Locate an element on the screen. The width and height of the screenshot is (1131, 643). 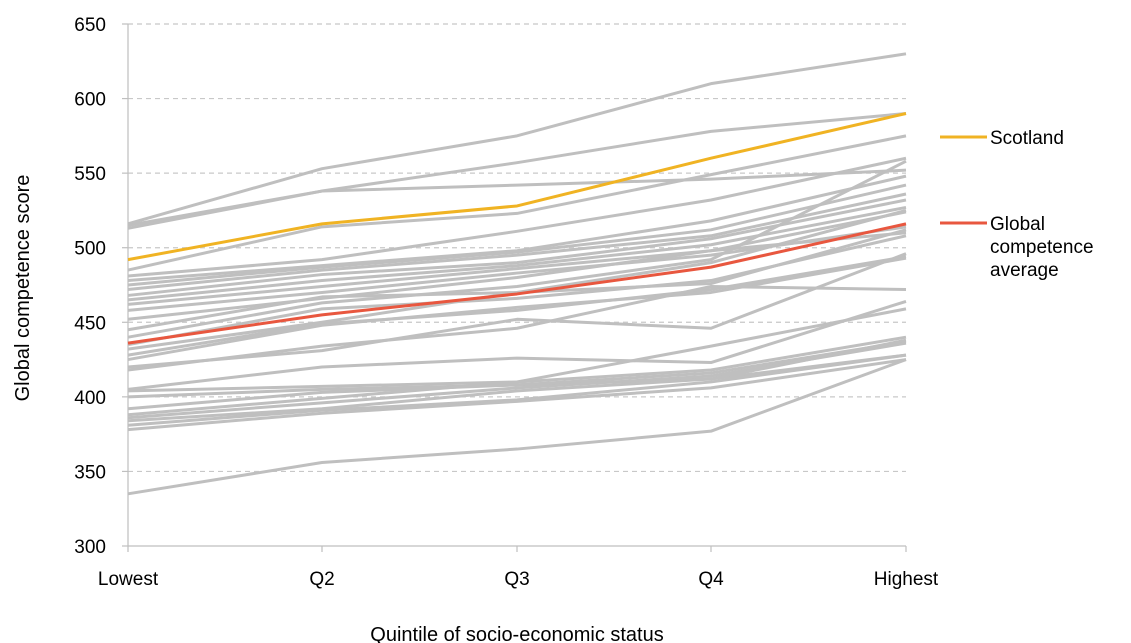
y-tick-label: 300 is located at coordinates (90, 547).